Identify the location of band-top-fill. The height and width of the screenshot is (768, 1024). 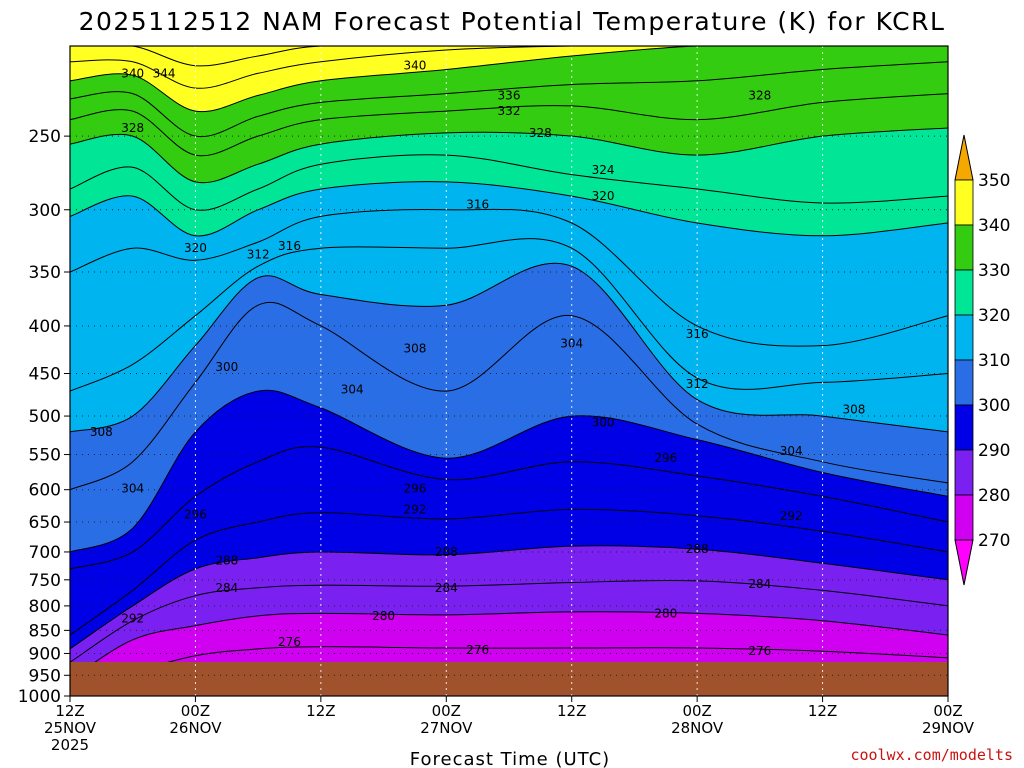
(509, 56).